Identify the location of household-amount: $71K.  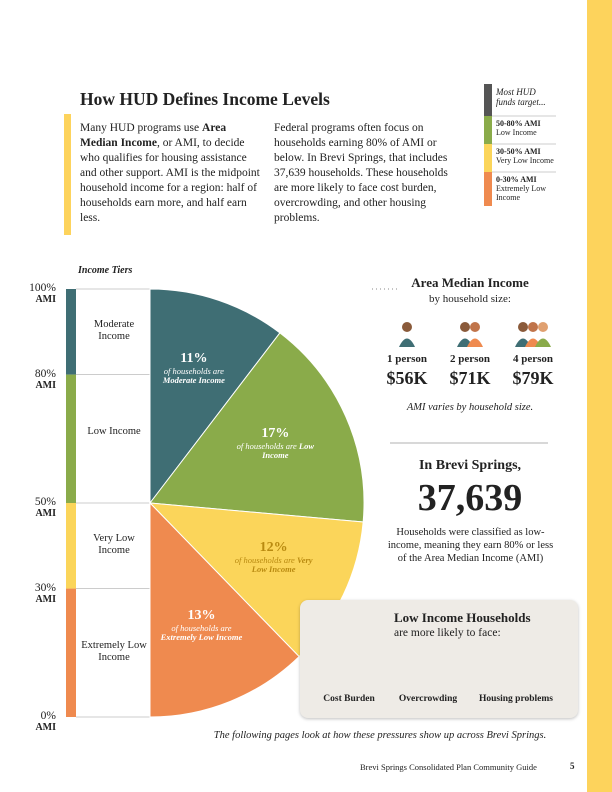
(470, 378).